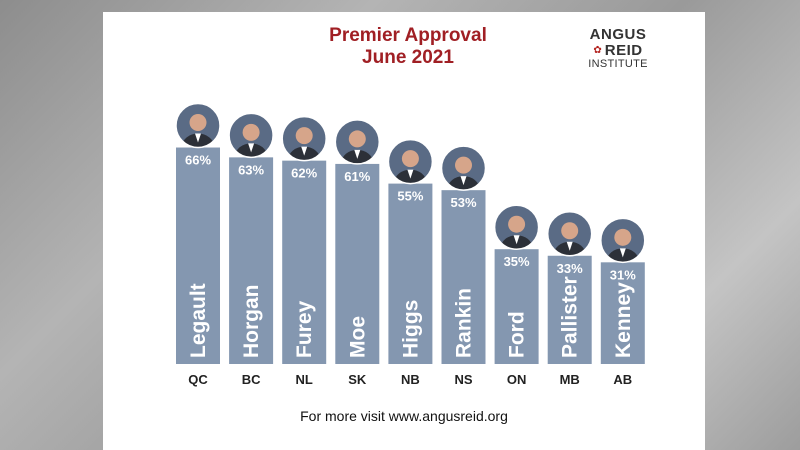  Describe the element at coordinates (623, 320) in the screenshot. I see `premier-name-label: Kenney` at that location.